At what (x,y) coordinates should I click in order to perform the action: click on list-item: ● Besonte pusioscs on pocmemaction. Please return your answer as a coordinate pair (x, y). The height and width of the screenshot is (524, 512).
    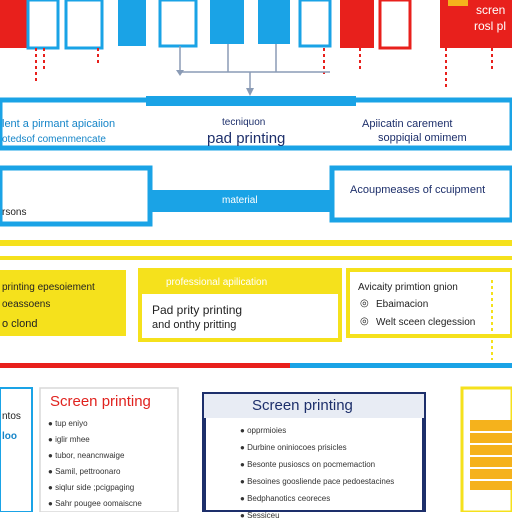
    Looking at the image, I should click on (308, 464).